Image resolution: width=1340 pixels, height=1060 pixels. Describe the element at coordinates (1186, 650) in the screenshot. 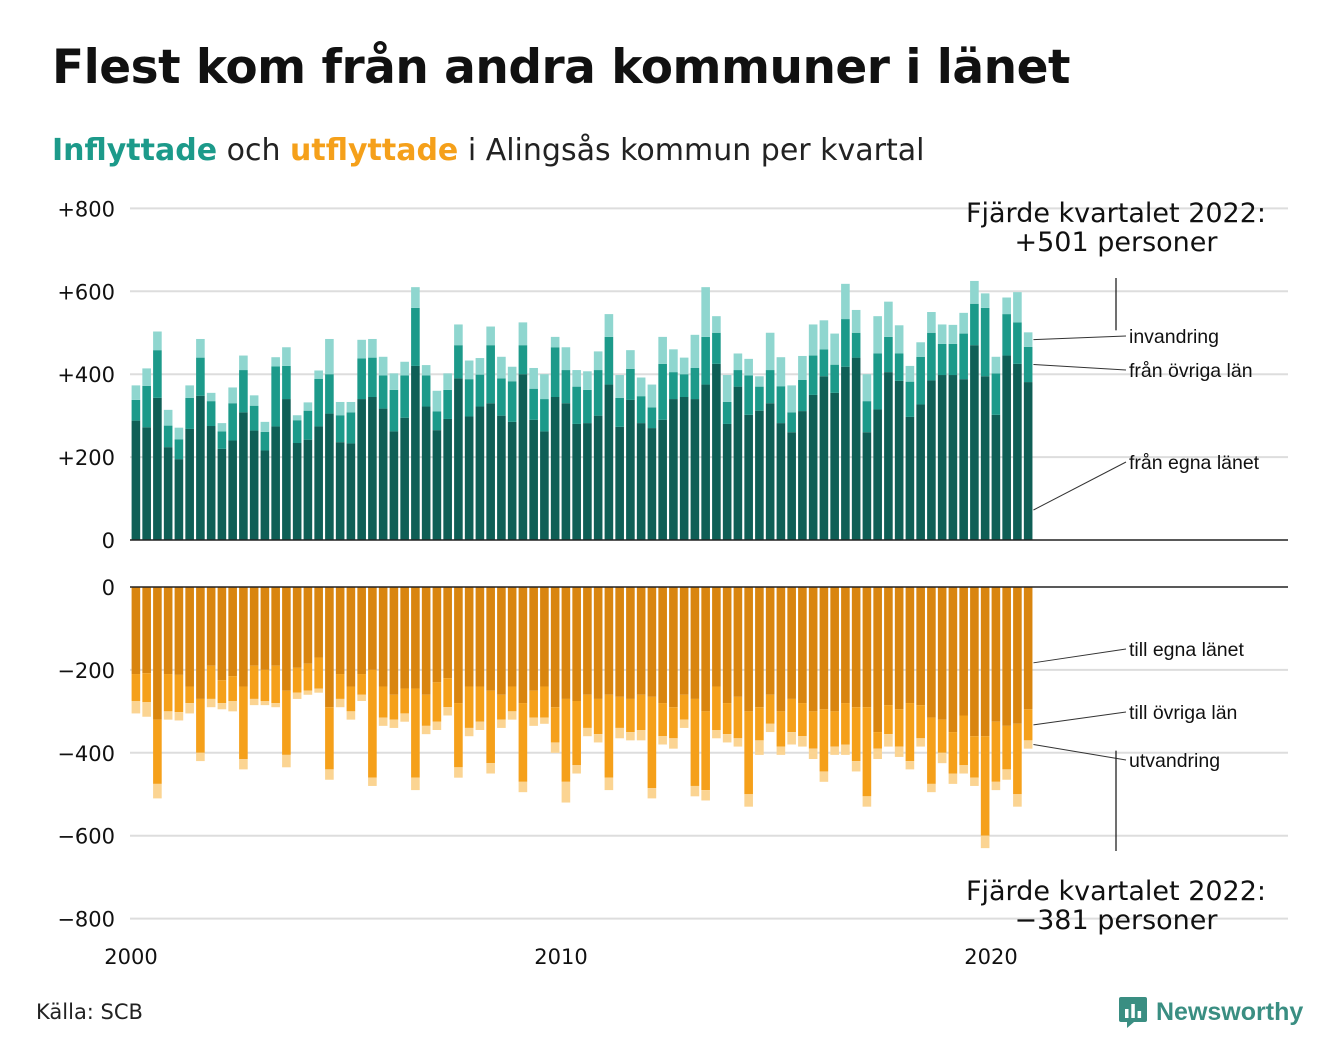

I see `series-label-bottom-0: till egna länet` at that location.